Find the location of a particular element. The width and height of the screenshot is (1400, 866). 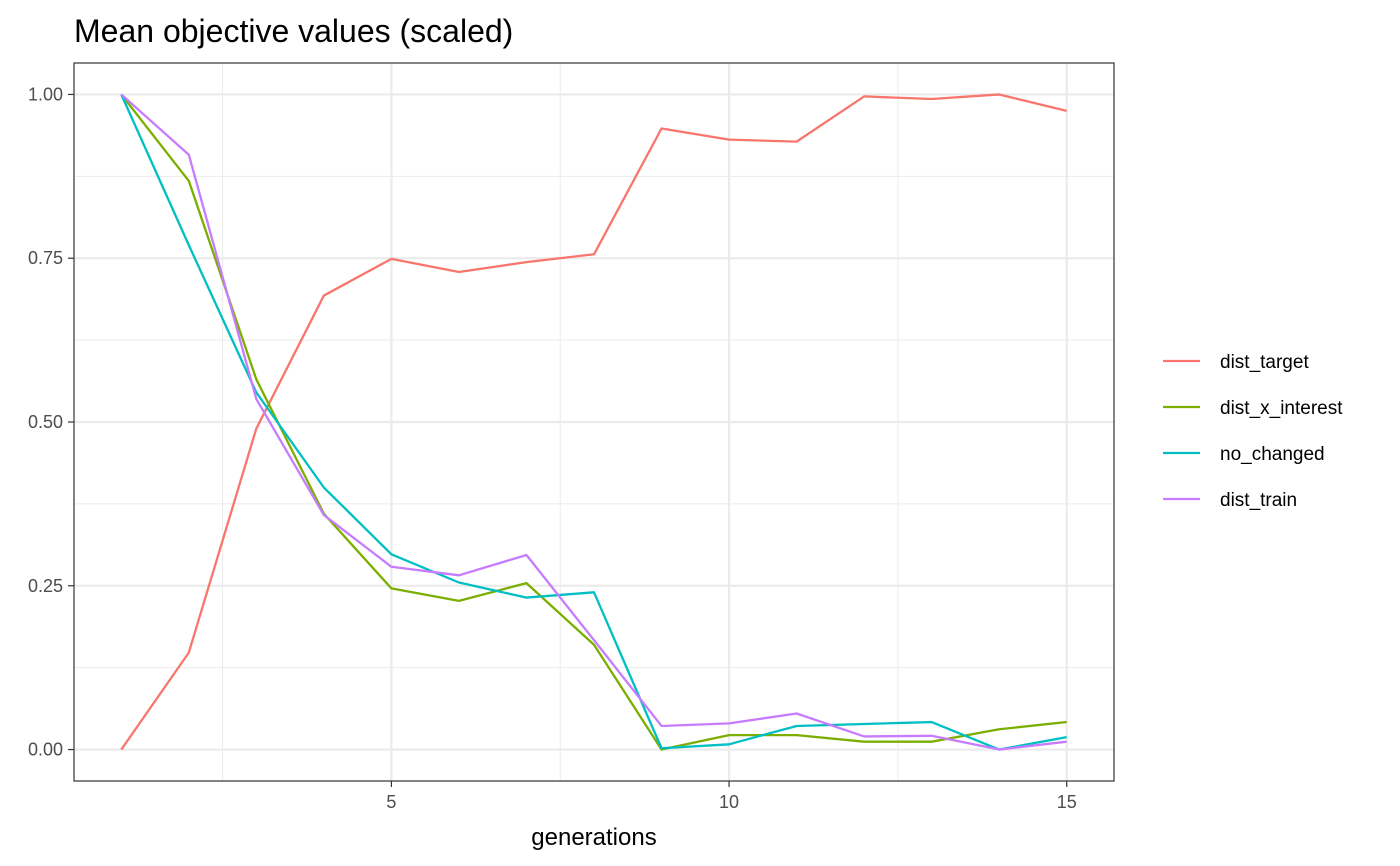

y-tick-label: 1.00 is located at coordinates (45, 94).